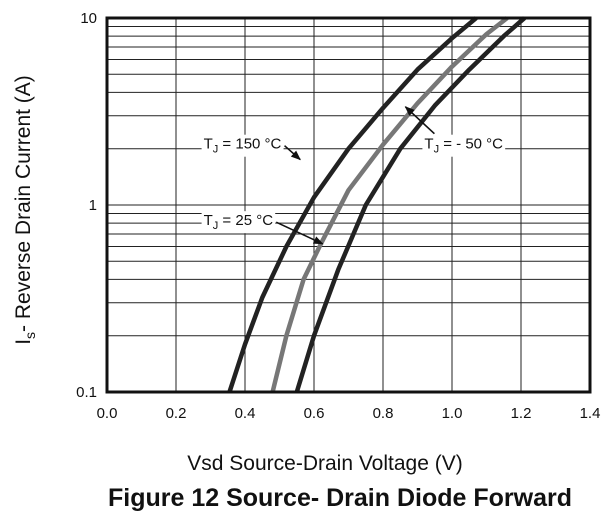 This screenshot has width=612, height=516. Describe the element at coordinates (521, 413) in the screenshot. I see `x-tick-label: 1.2` at that location.